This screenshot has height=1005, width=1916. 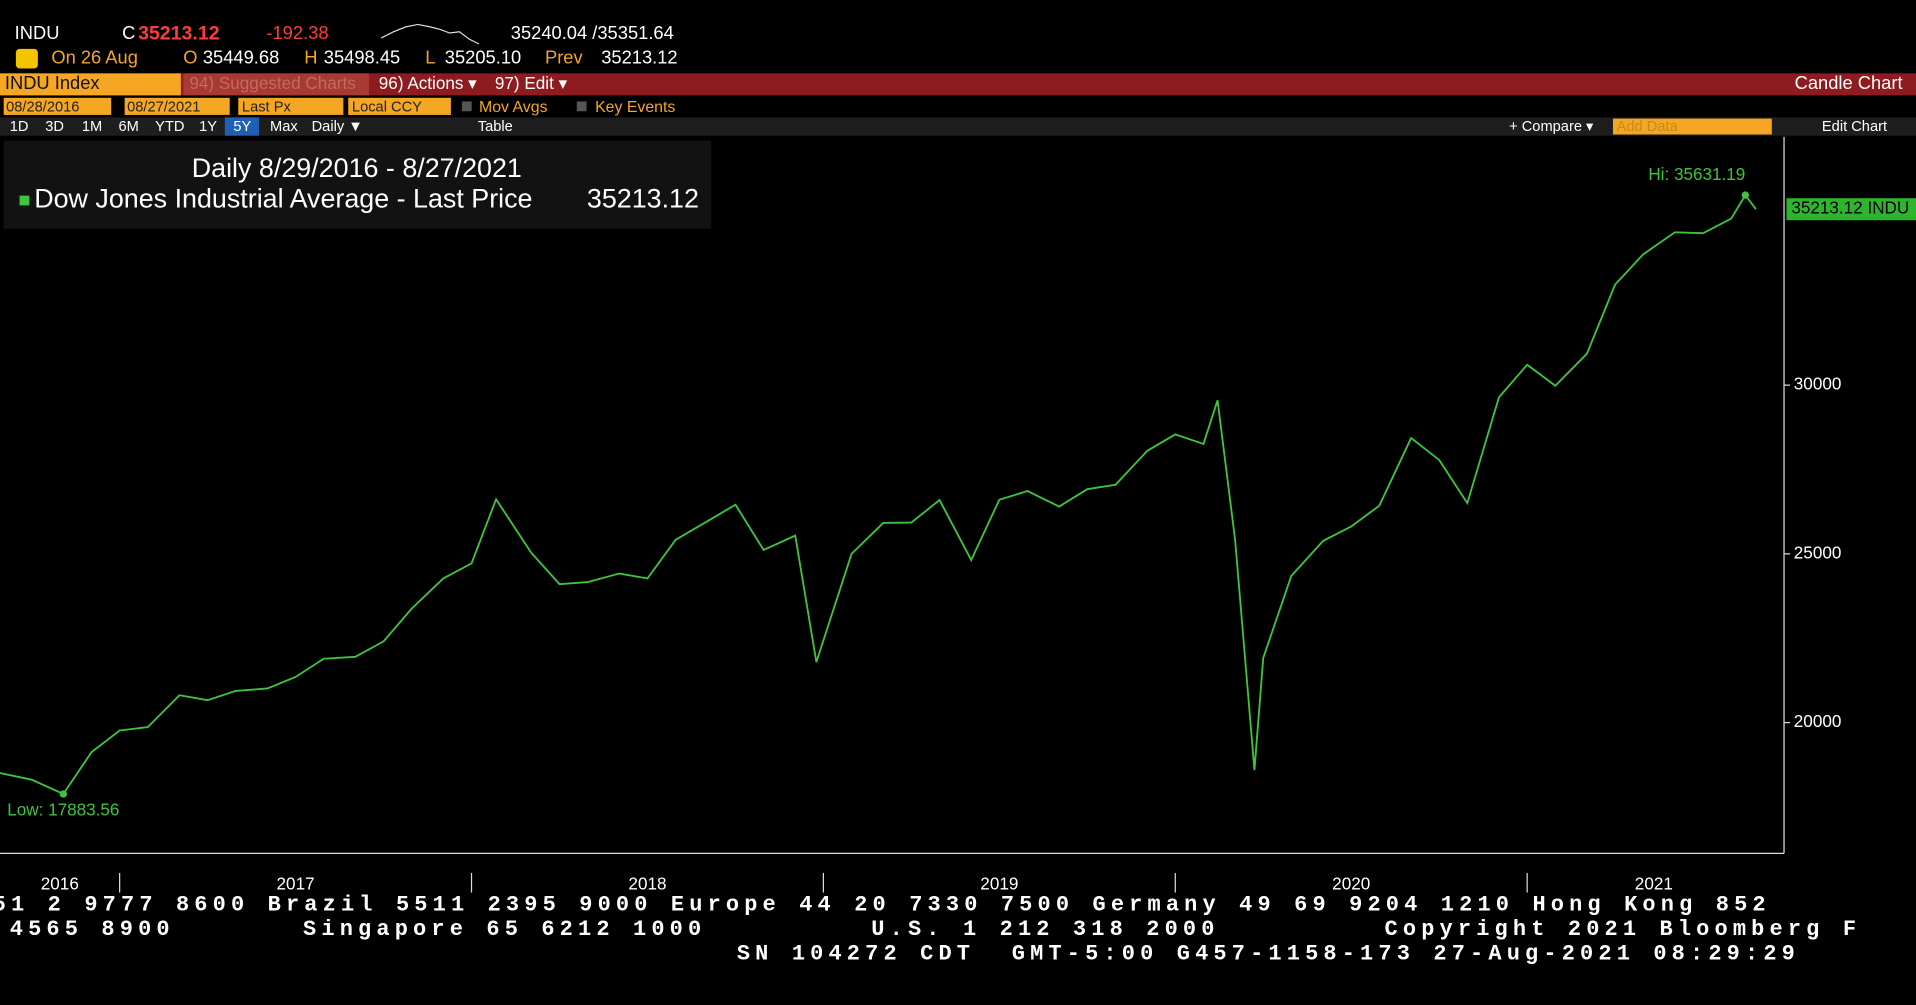 What do you see at coordinates (26, 58) in the screenshot?
I see `alert-icon` at bounding box center [26, 58].